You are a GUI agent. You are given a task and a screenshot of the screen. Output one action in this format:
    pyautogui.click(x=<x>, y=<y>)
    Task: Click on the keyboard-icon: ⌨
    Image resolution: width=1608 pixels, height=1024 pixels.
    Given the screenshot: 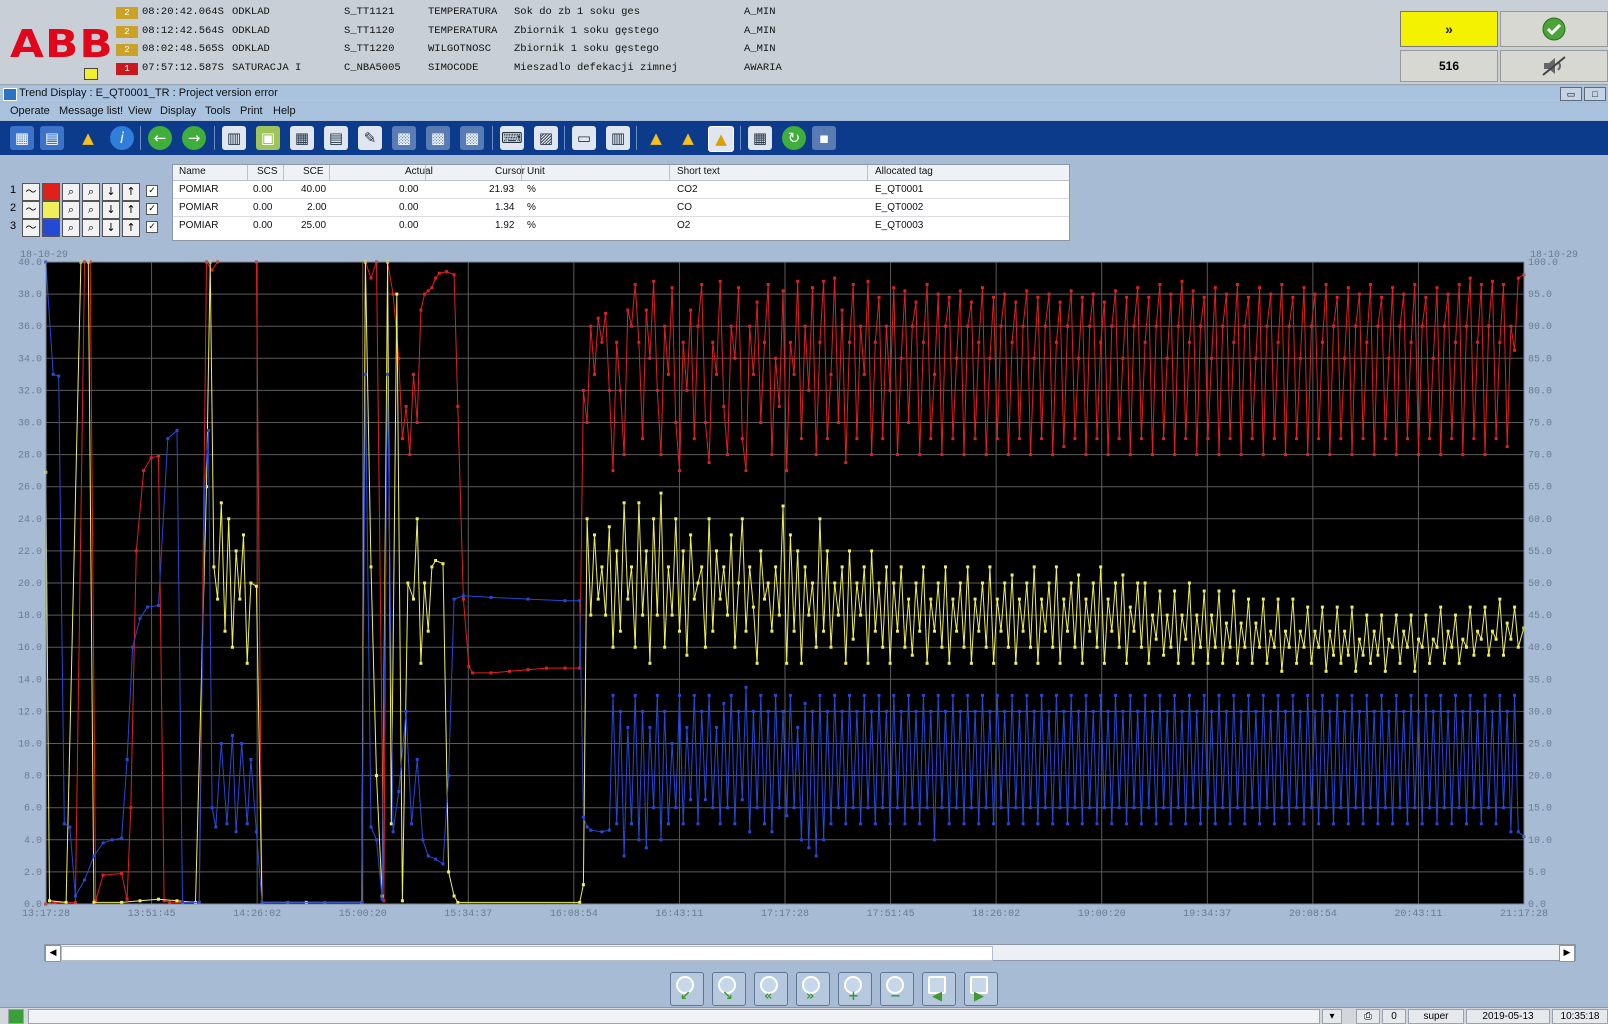 What is the action you would take?
    pyautogui.click(x=512, y=138)
    